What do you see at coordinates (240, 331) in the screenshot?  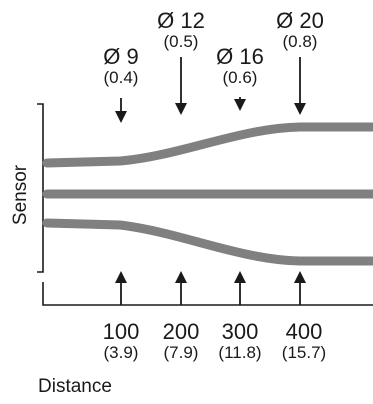 I see `distance-mm: 300` at bounding box center [240, 331].